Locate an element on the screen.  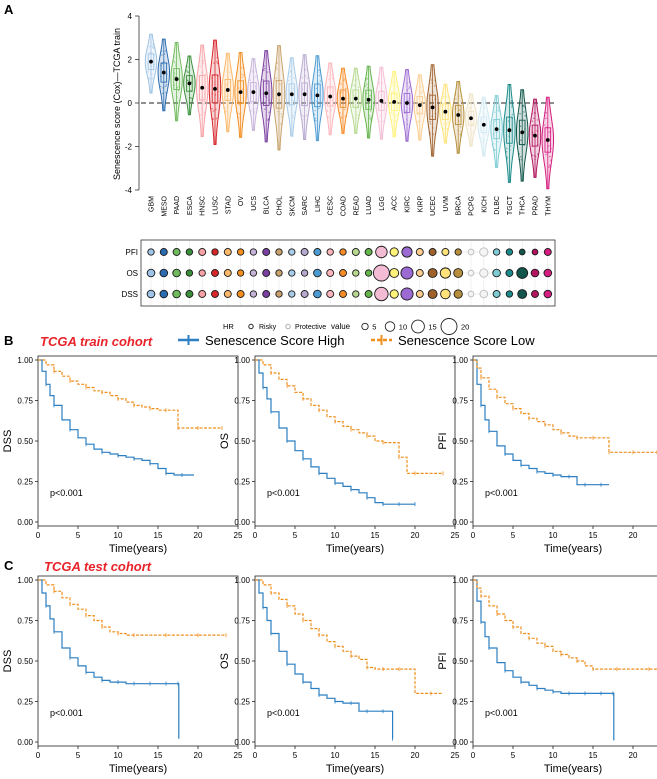
dot-row-label: PFI is located at coordinates (132, 252).